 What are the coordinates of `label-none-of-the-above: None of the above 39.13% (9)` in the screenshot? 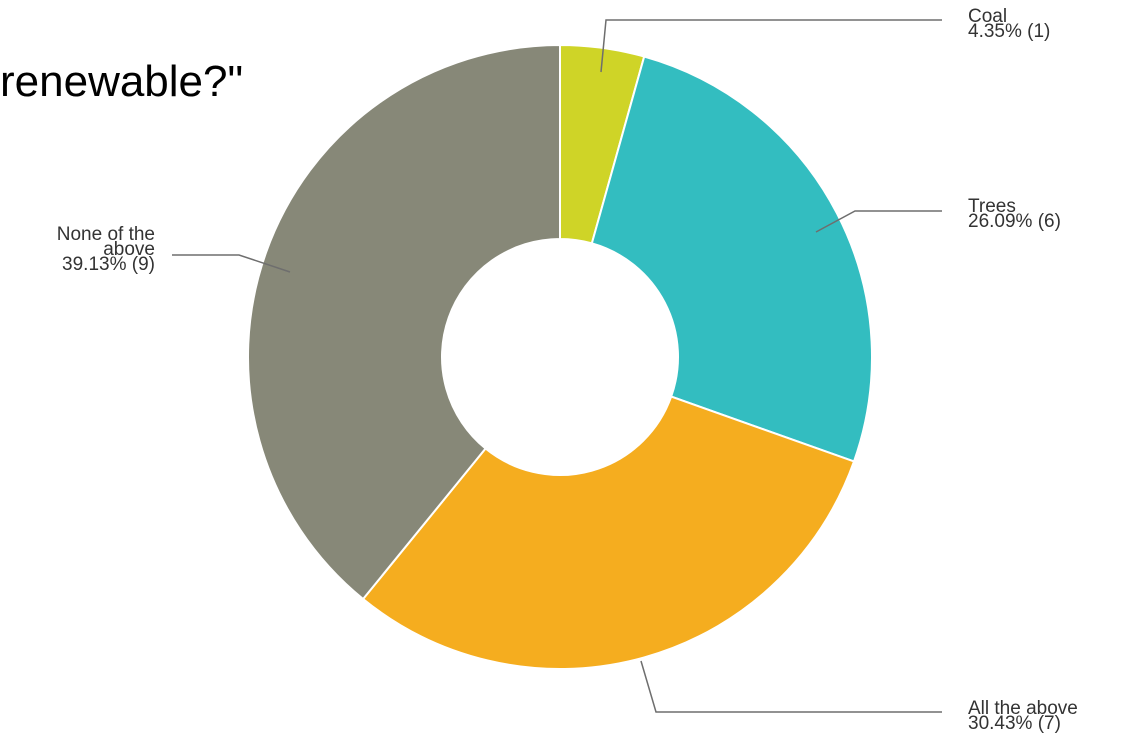 It's located at (106, 249).